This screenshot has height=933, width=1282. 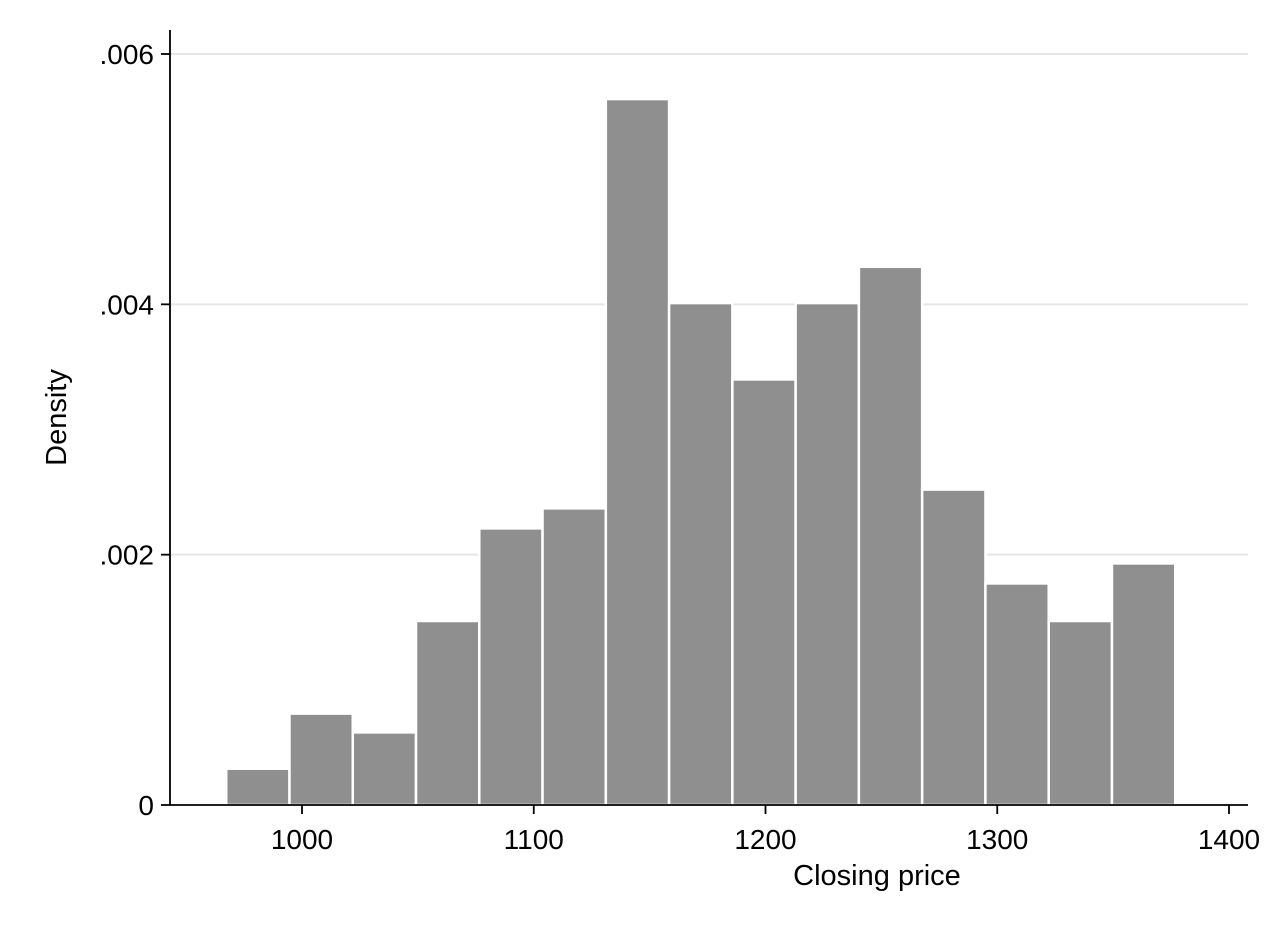 I want to click on y-tick-label-0: 0, so click(x=146, y=805).